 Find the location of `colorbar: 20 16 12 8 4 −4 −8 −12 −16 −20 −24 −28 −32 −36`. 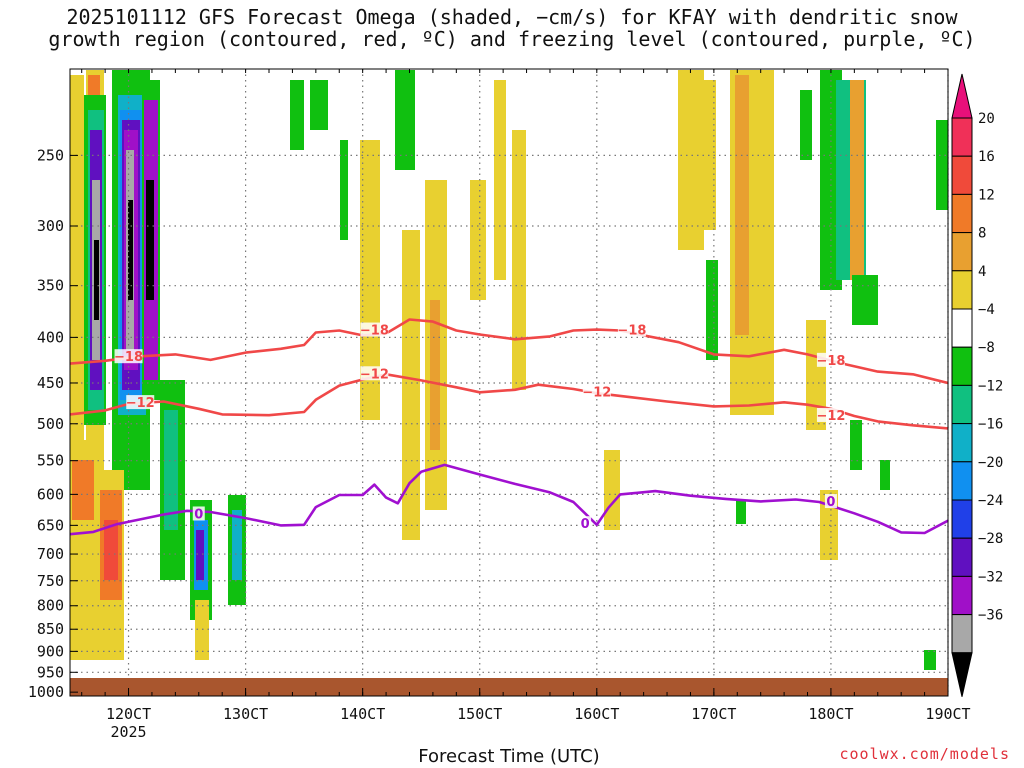

colorbar: 20 16 12 8 4 −4 −8 −12 −16 −20 −24 −28 −32 −36 is located at coordinates (977, 385).